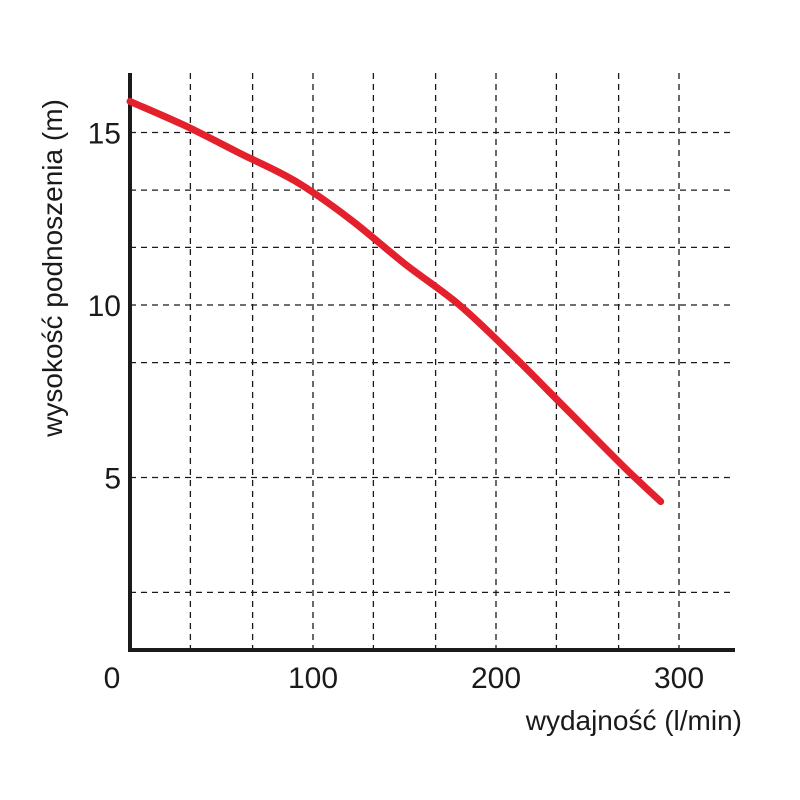 This screenshot has width=800, height=800. I want to click on x-tick-label: 100, so click(313, 678).